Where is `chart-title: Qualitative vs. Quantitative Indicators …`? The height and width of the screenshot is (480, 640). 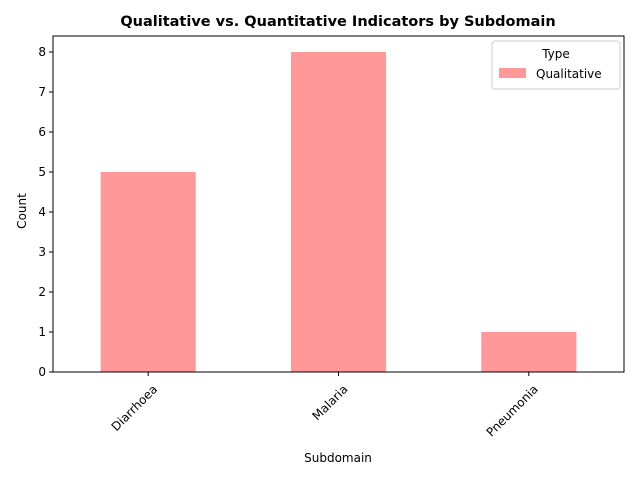 chart-title: Qualitative vs. Quantitative Indicators … is located at coordinates (337, 22).